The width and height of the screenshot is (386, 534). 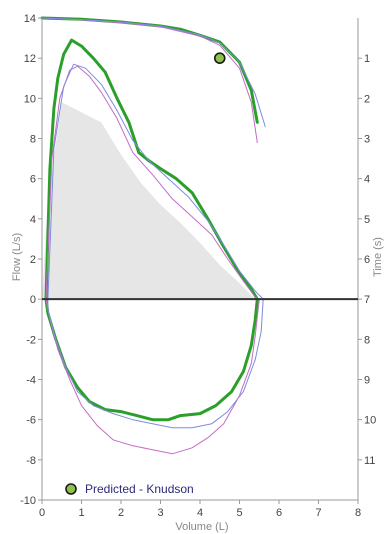 I want to click on x-tick-label: 3, so click(x=160, y=513).